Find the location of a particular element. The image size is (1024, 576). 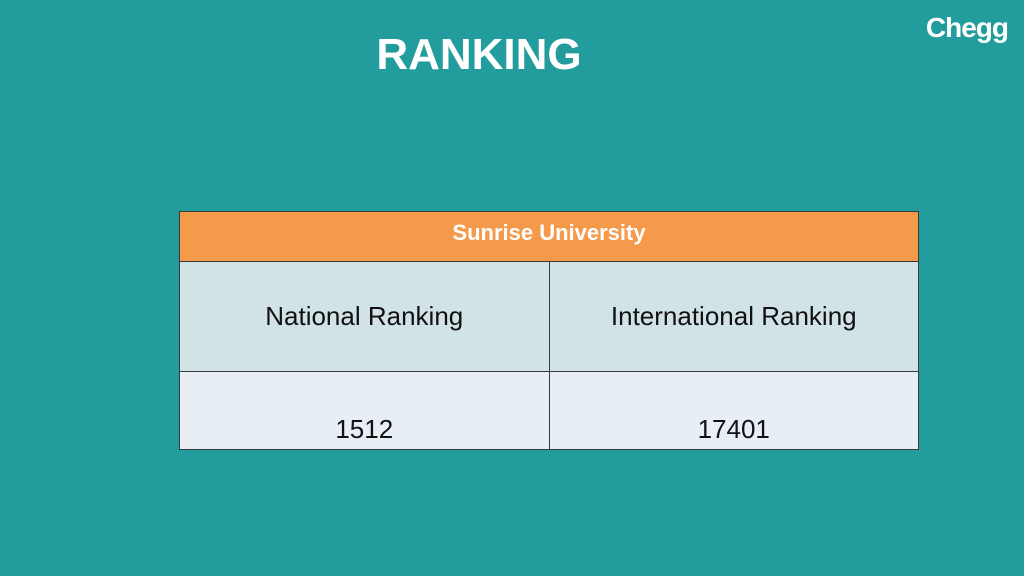

cell: 1512 is located at coordinates (364, 410).